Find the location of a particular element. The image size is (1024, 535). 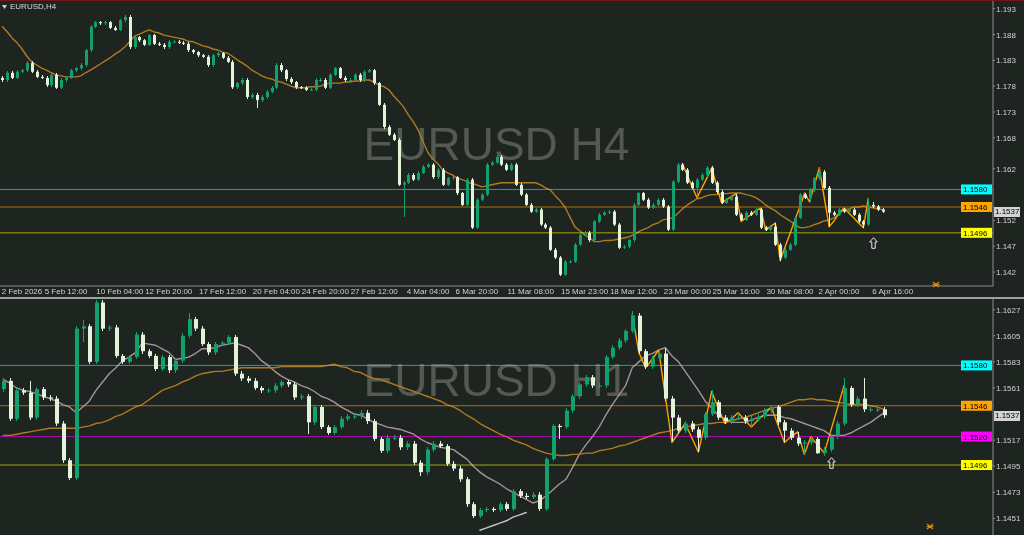

x-tick-label: 15 Mar 23:00 is located at coordinates (584, 291).